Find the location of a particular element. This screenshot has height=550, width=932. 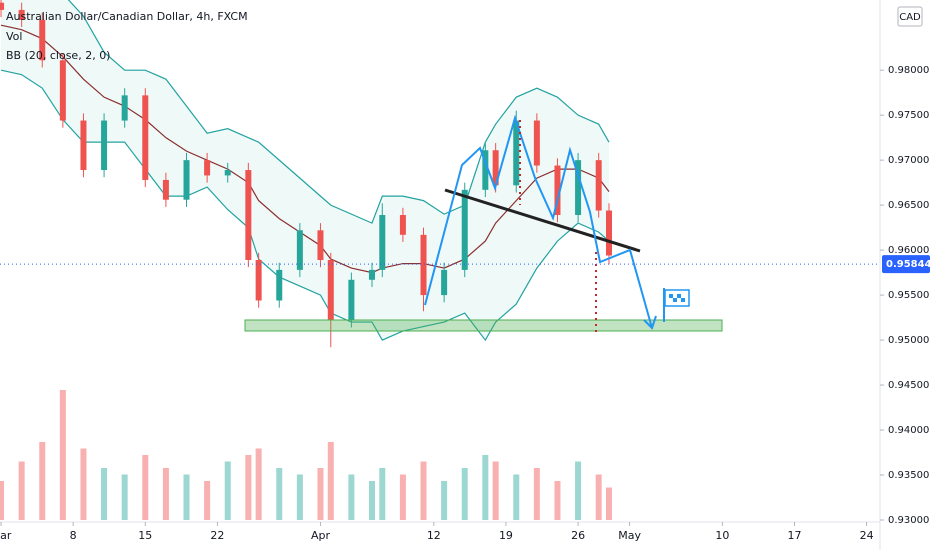

x-tick-label: 8 is located at coordinates (73, 535).